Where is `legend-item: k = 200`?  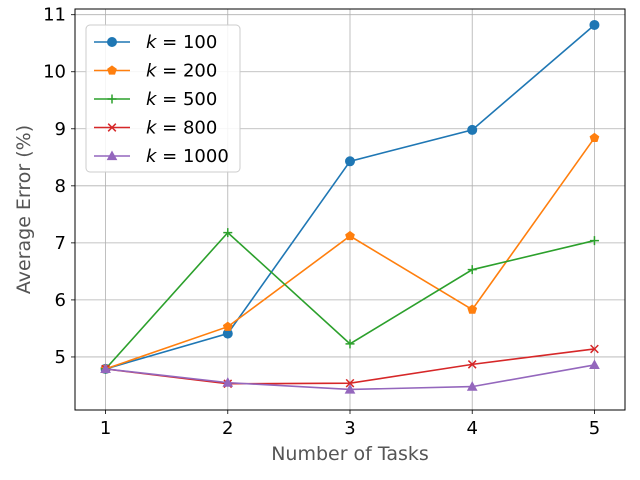
legend-item: k = 200 is located at coordinates (155, 71).